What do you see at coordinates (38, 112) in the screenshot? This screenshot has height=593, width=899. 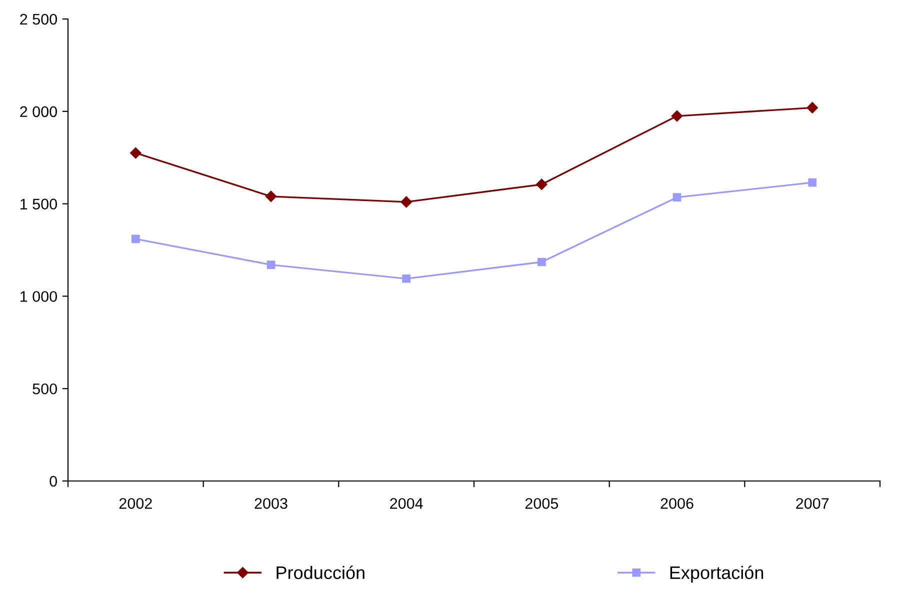 I see `y-tick-label: 2 000` at bounding box center [38, 112].